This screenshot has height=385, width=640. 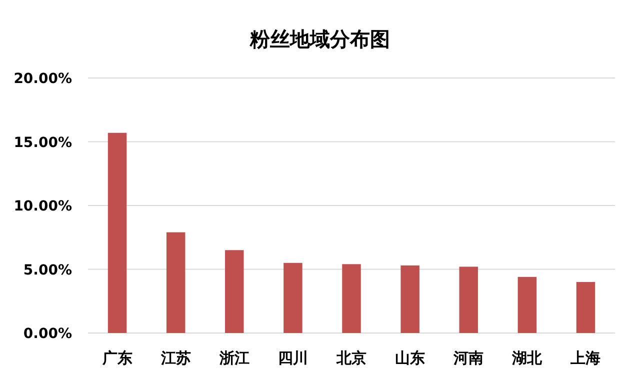 What do you see at coordinates (116, 358) in the screenshot?
I see `x-tick-label: 广东` at bounding box center [116, 358].